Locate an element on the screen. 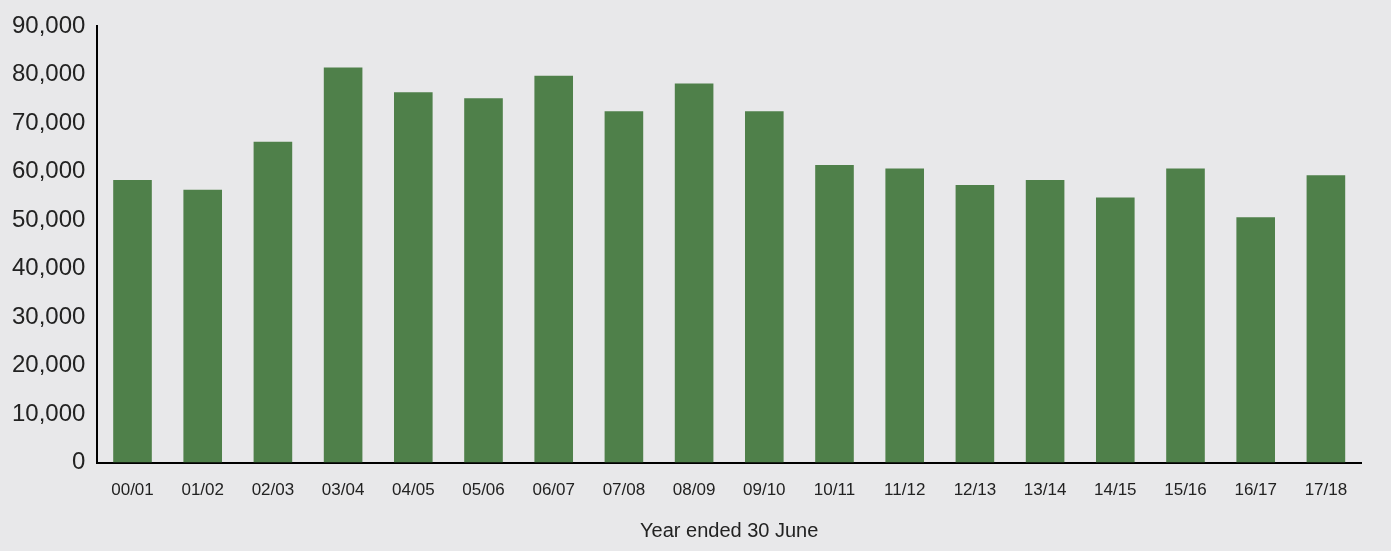  y-tick-label: 10,000 is located at coordinates (49, 412).